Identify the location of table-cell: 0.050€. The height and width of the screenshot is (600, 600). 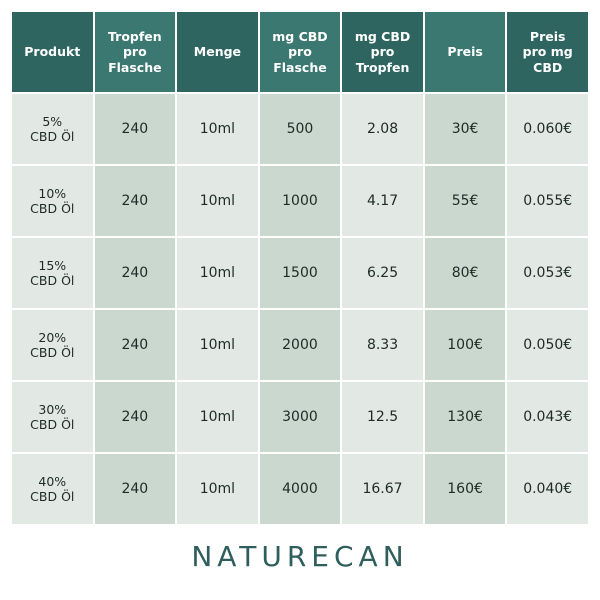
(547, 345).